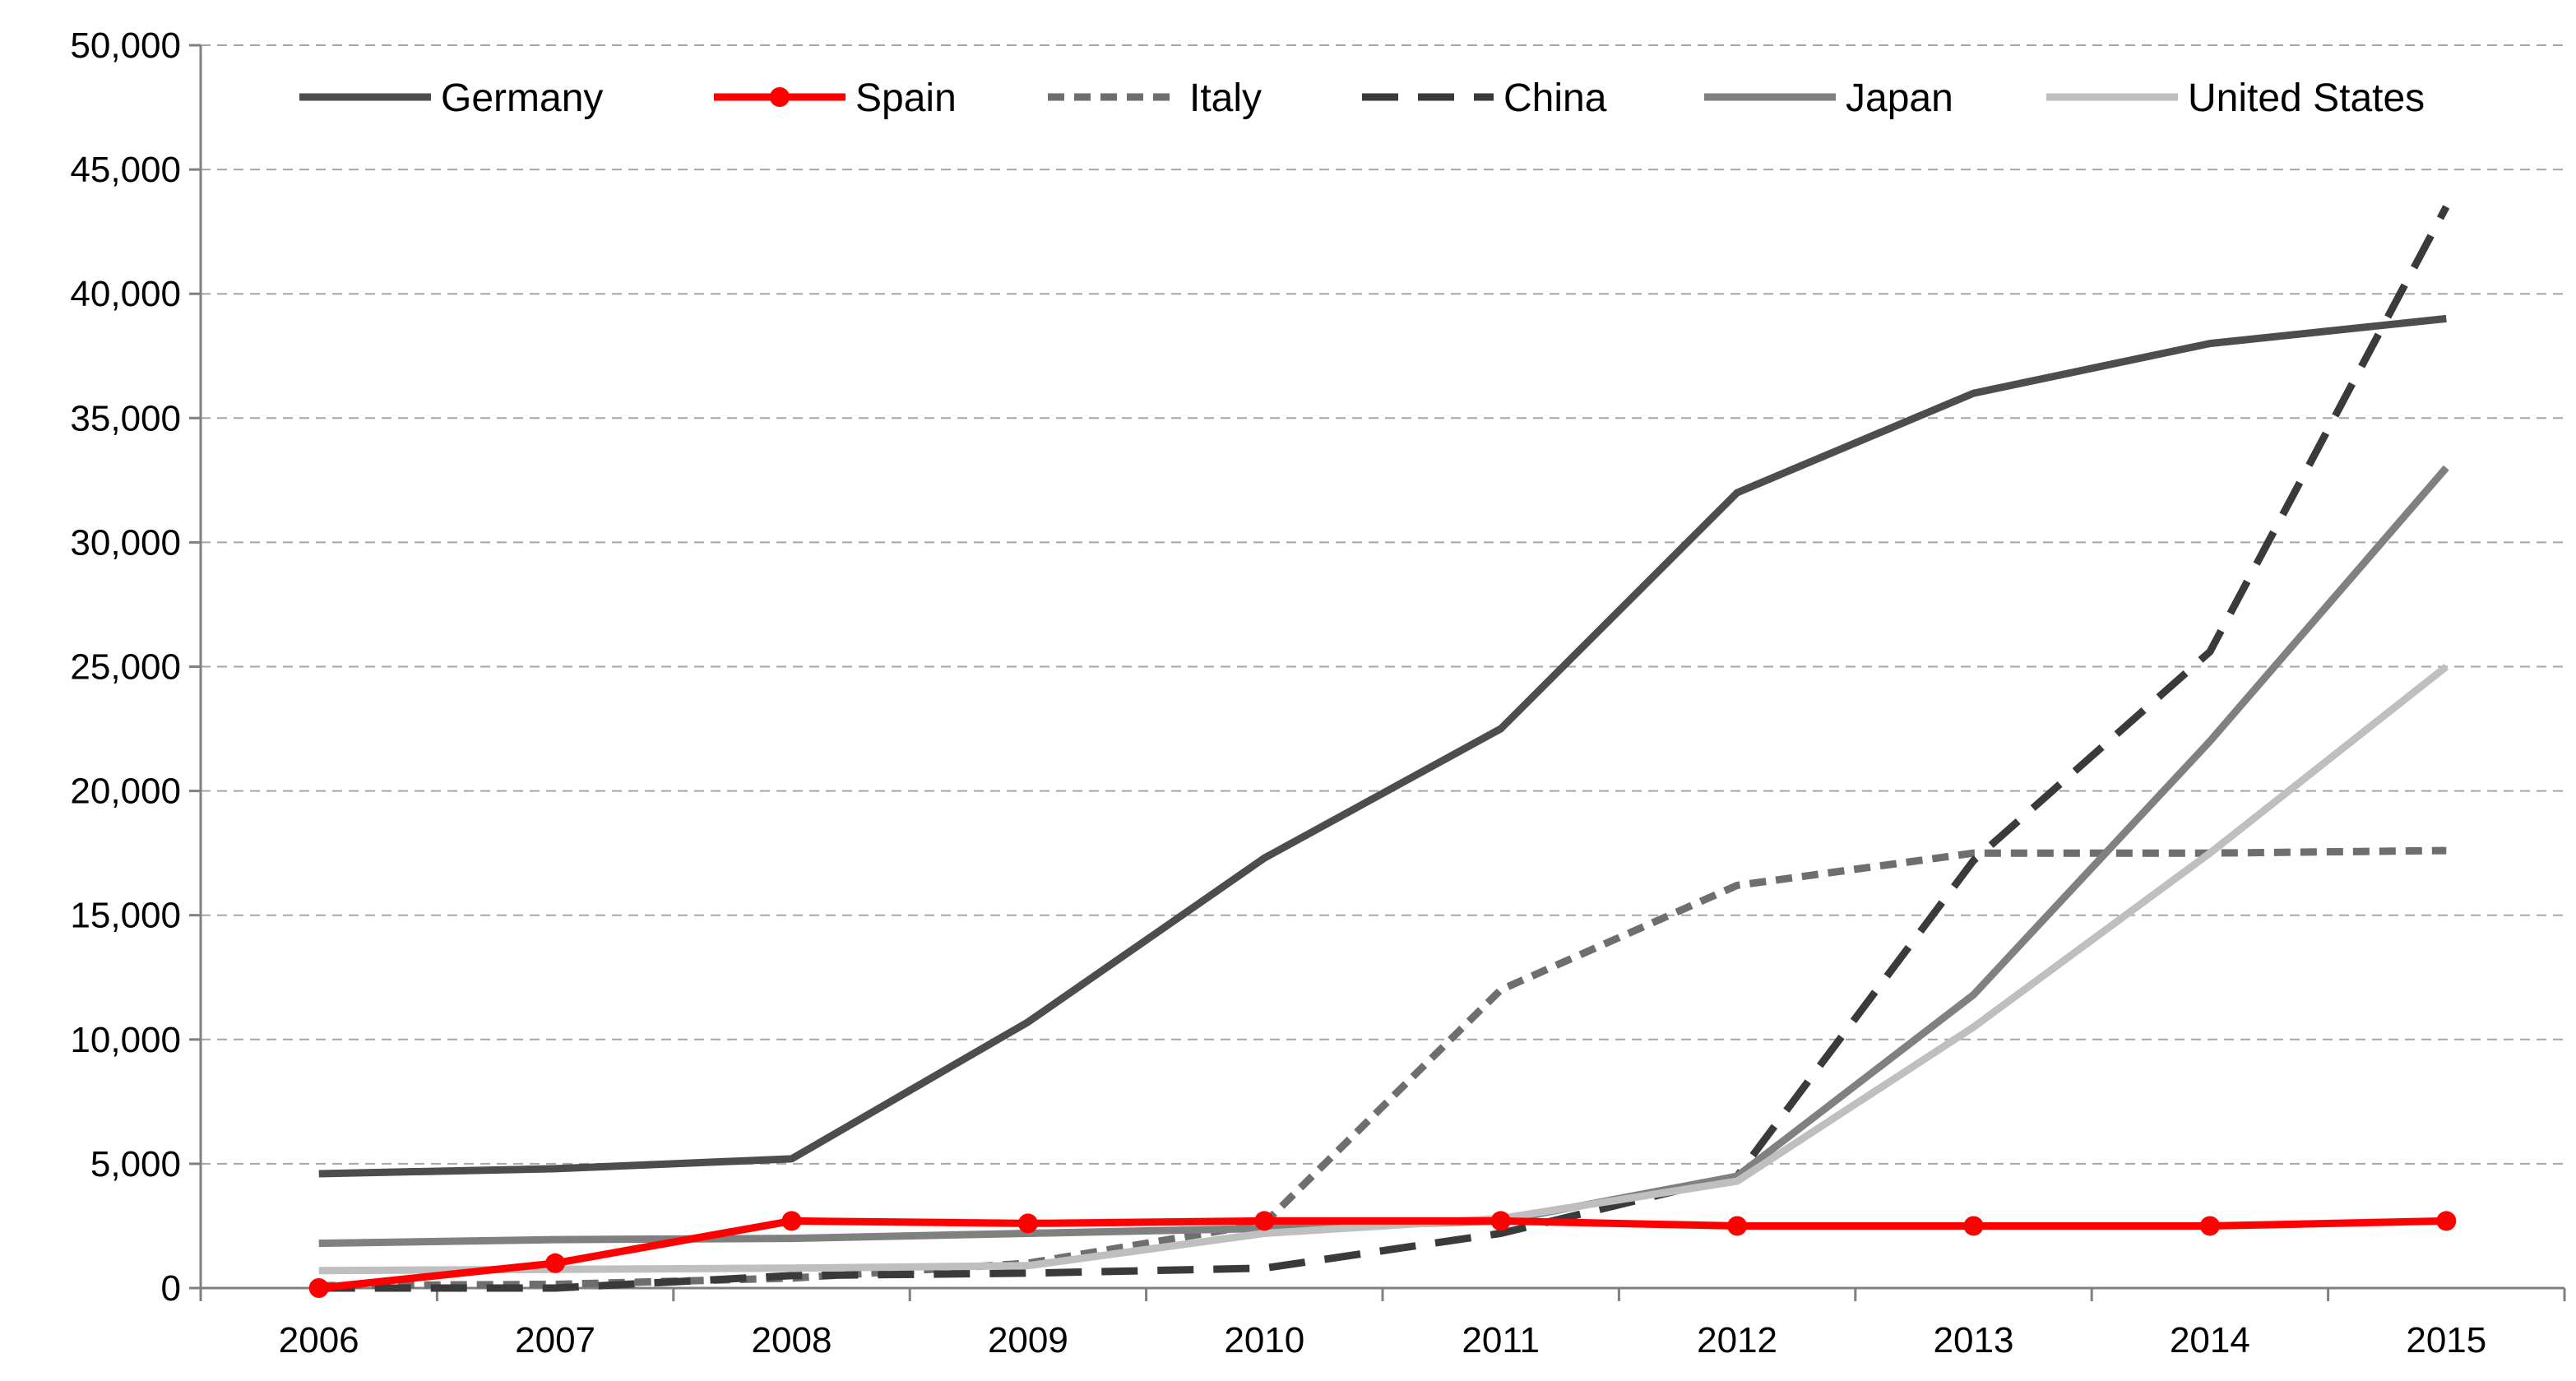 This screenshot has width=2576, height=1381. What do you see at coordinates (1974, 1340) in the screenshot?
I see `x-tick-label: 2013` at bounding box center [1974, 1340].